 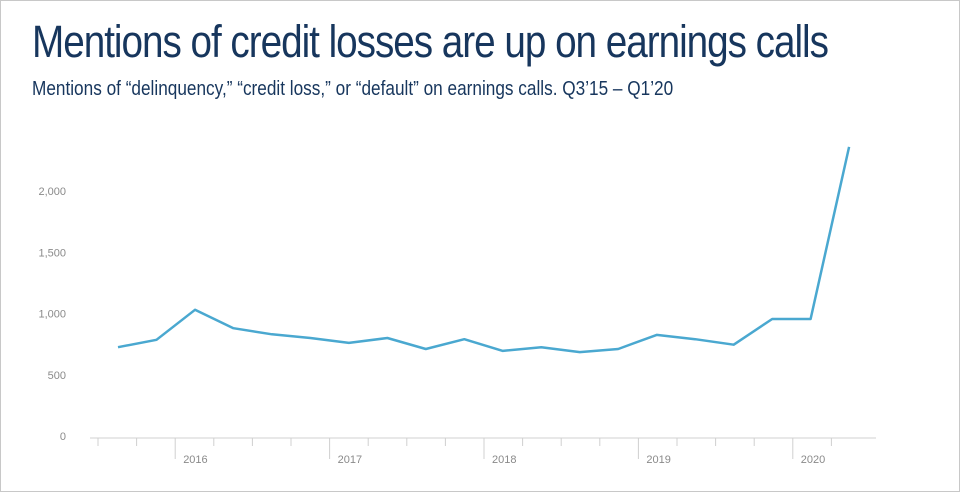 I want to click on x-year-label: 2016, so click(x=195, y=460).